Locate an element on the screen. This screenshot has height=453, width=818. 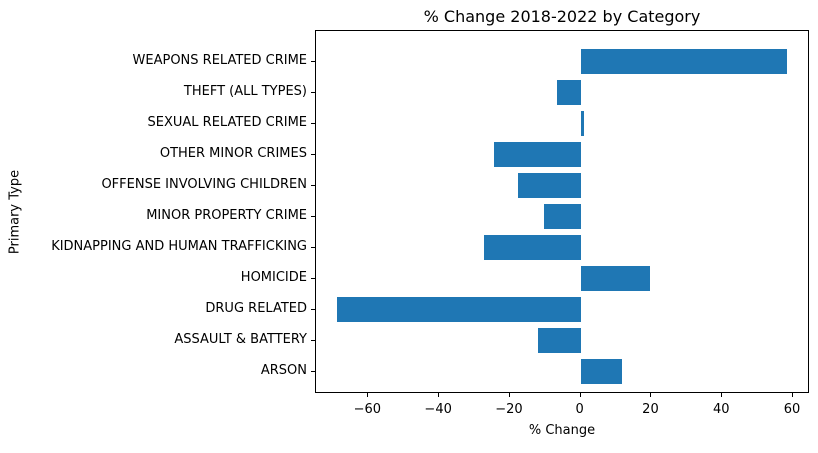
x-tick-label: 40 is located at coordinates (721, 409).